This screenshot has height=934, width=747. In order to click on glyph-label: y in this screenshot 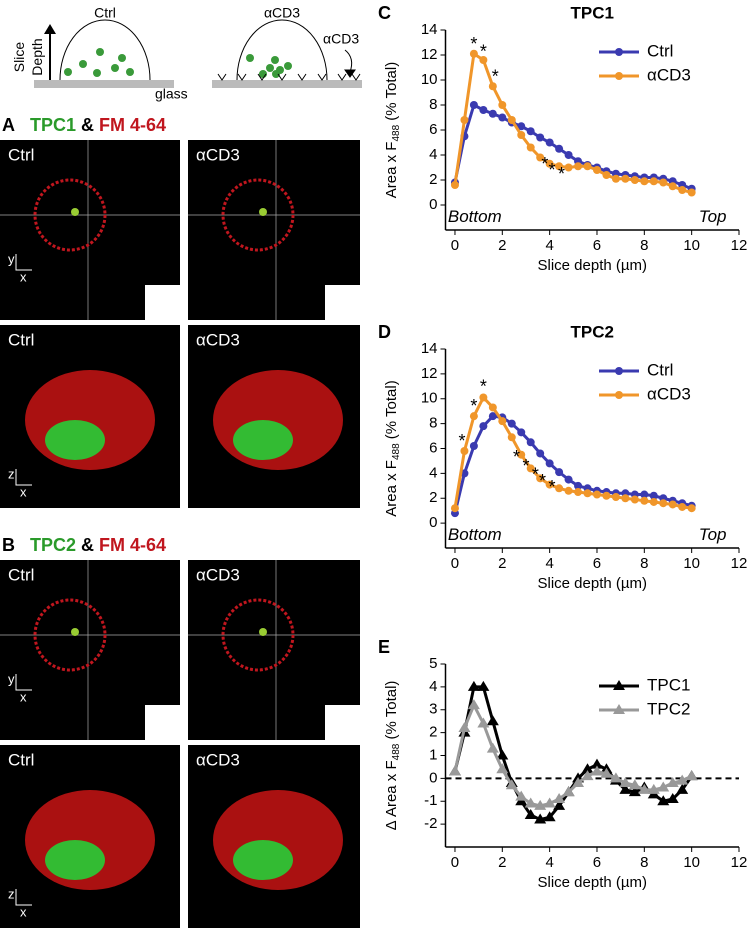, I will do `click(11, 678)`.